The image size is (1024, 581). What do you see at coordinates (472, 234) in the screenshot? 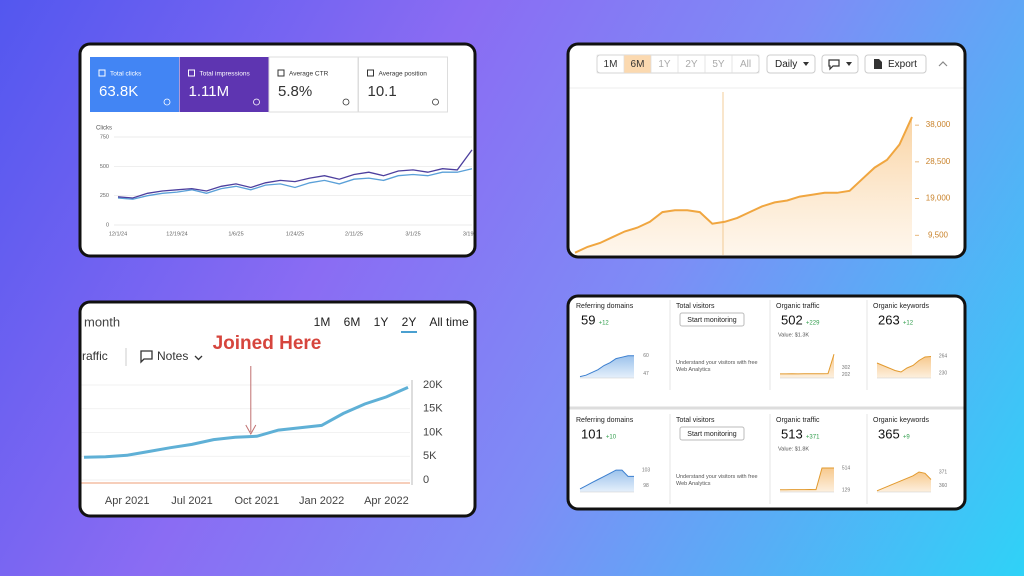
I see `x-tick-label: 3/19/25` at bounding box center [472, 234].